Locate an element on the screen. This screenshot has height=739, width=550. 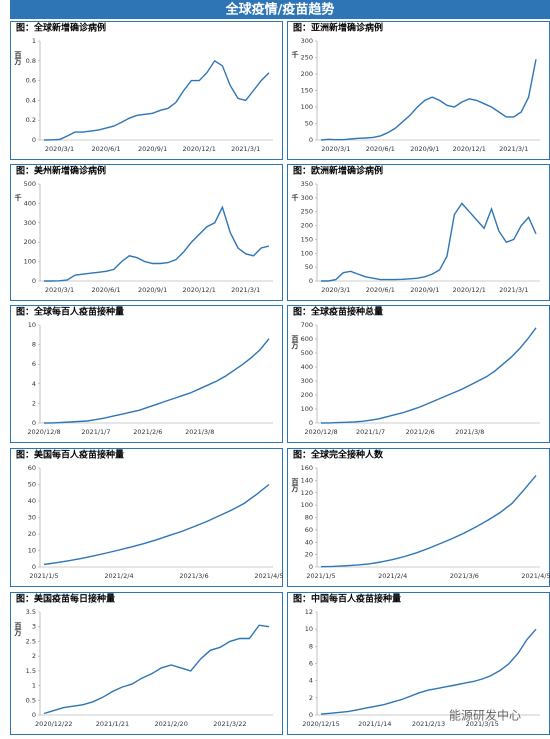
chart-title: 图：美国每百人疫苗接种量 is located at coordinates (70, 455).